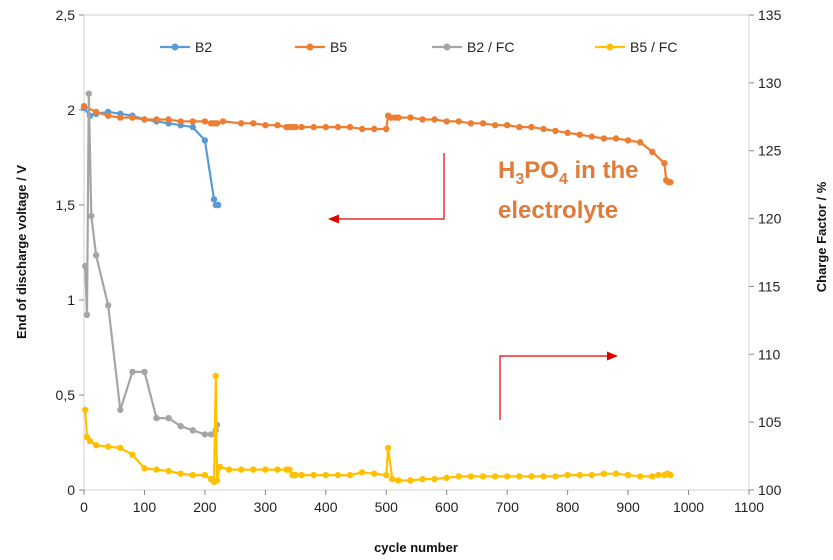 The width and height of the screenshot is (833, 560). I want to click on x-tick-label: 900, so click(628, 507).